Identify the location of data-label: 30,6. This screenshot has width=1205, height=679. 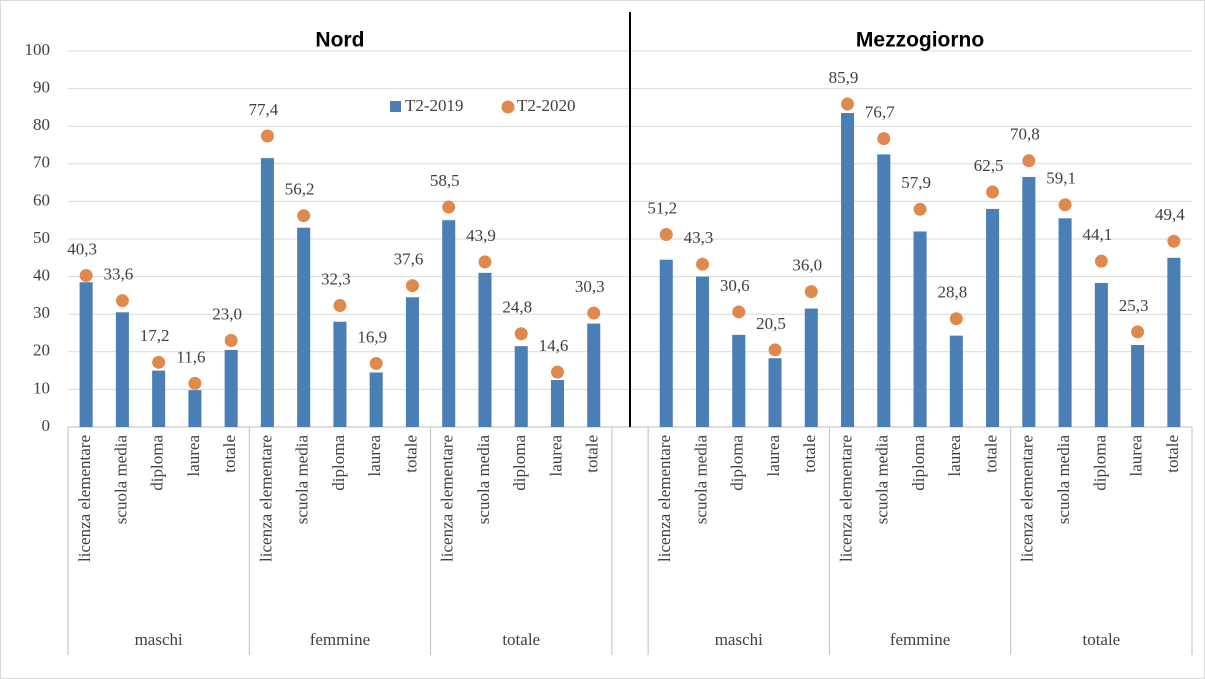
(735, 285).